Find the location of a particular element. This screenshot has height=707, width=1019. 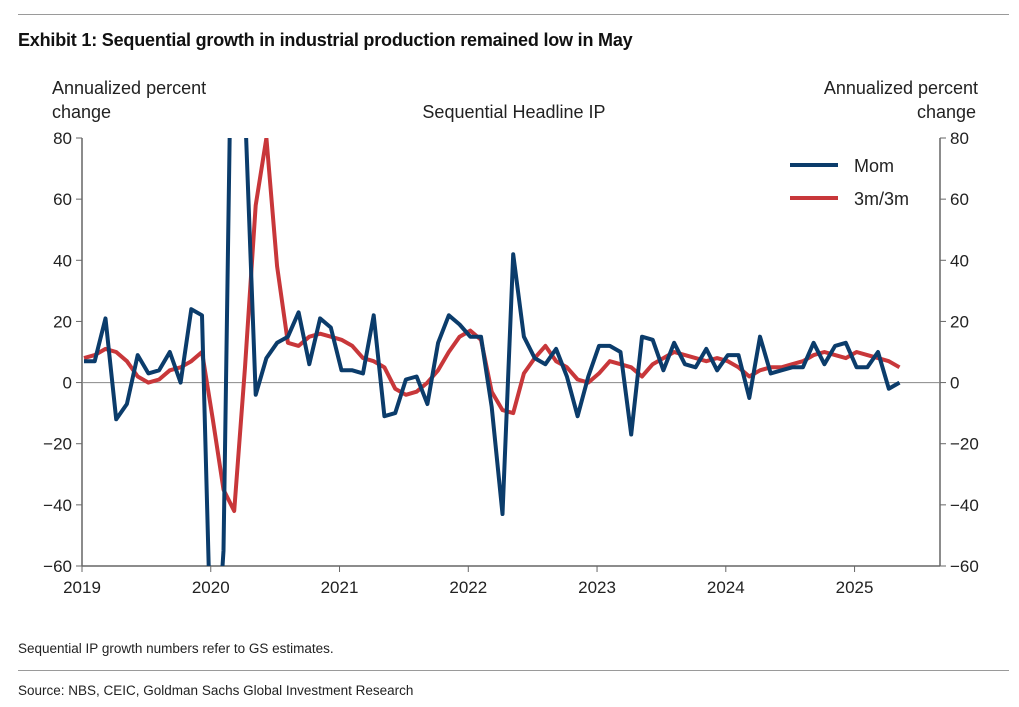

y-tick-label-right: 0 is located at coordinates (954, 383).